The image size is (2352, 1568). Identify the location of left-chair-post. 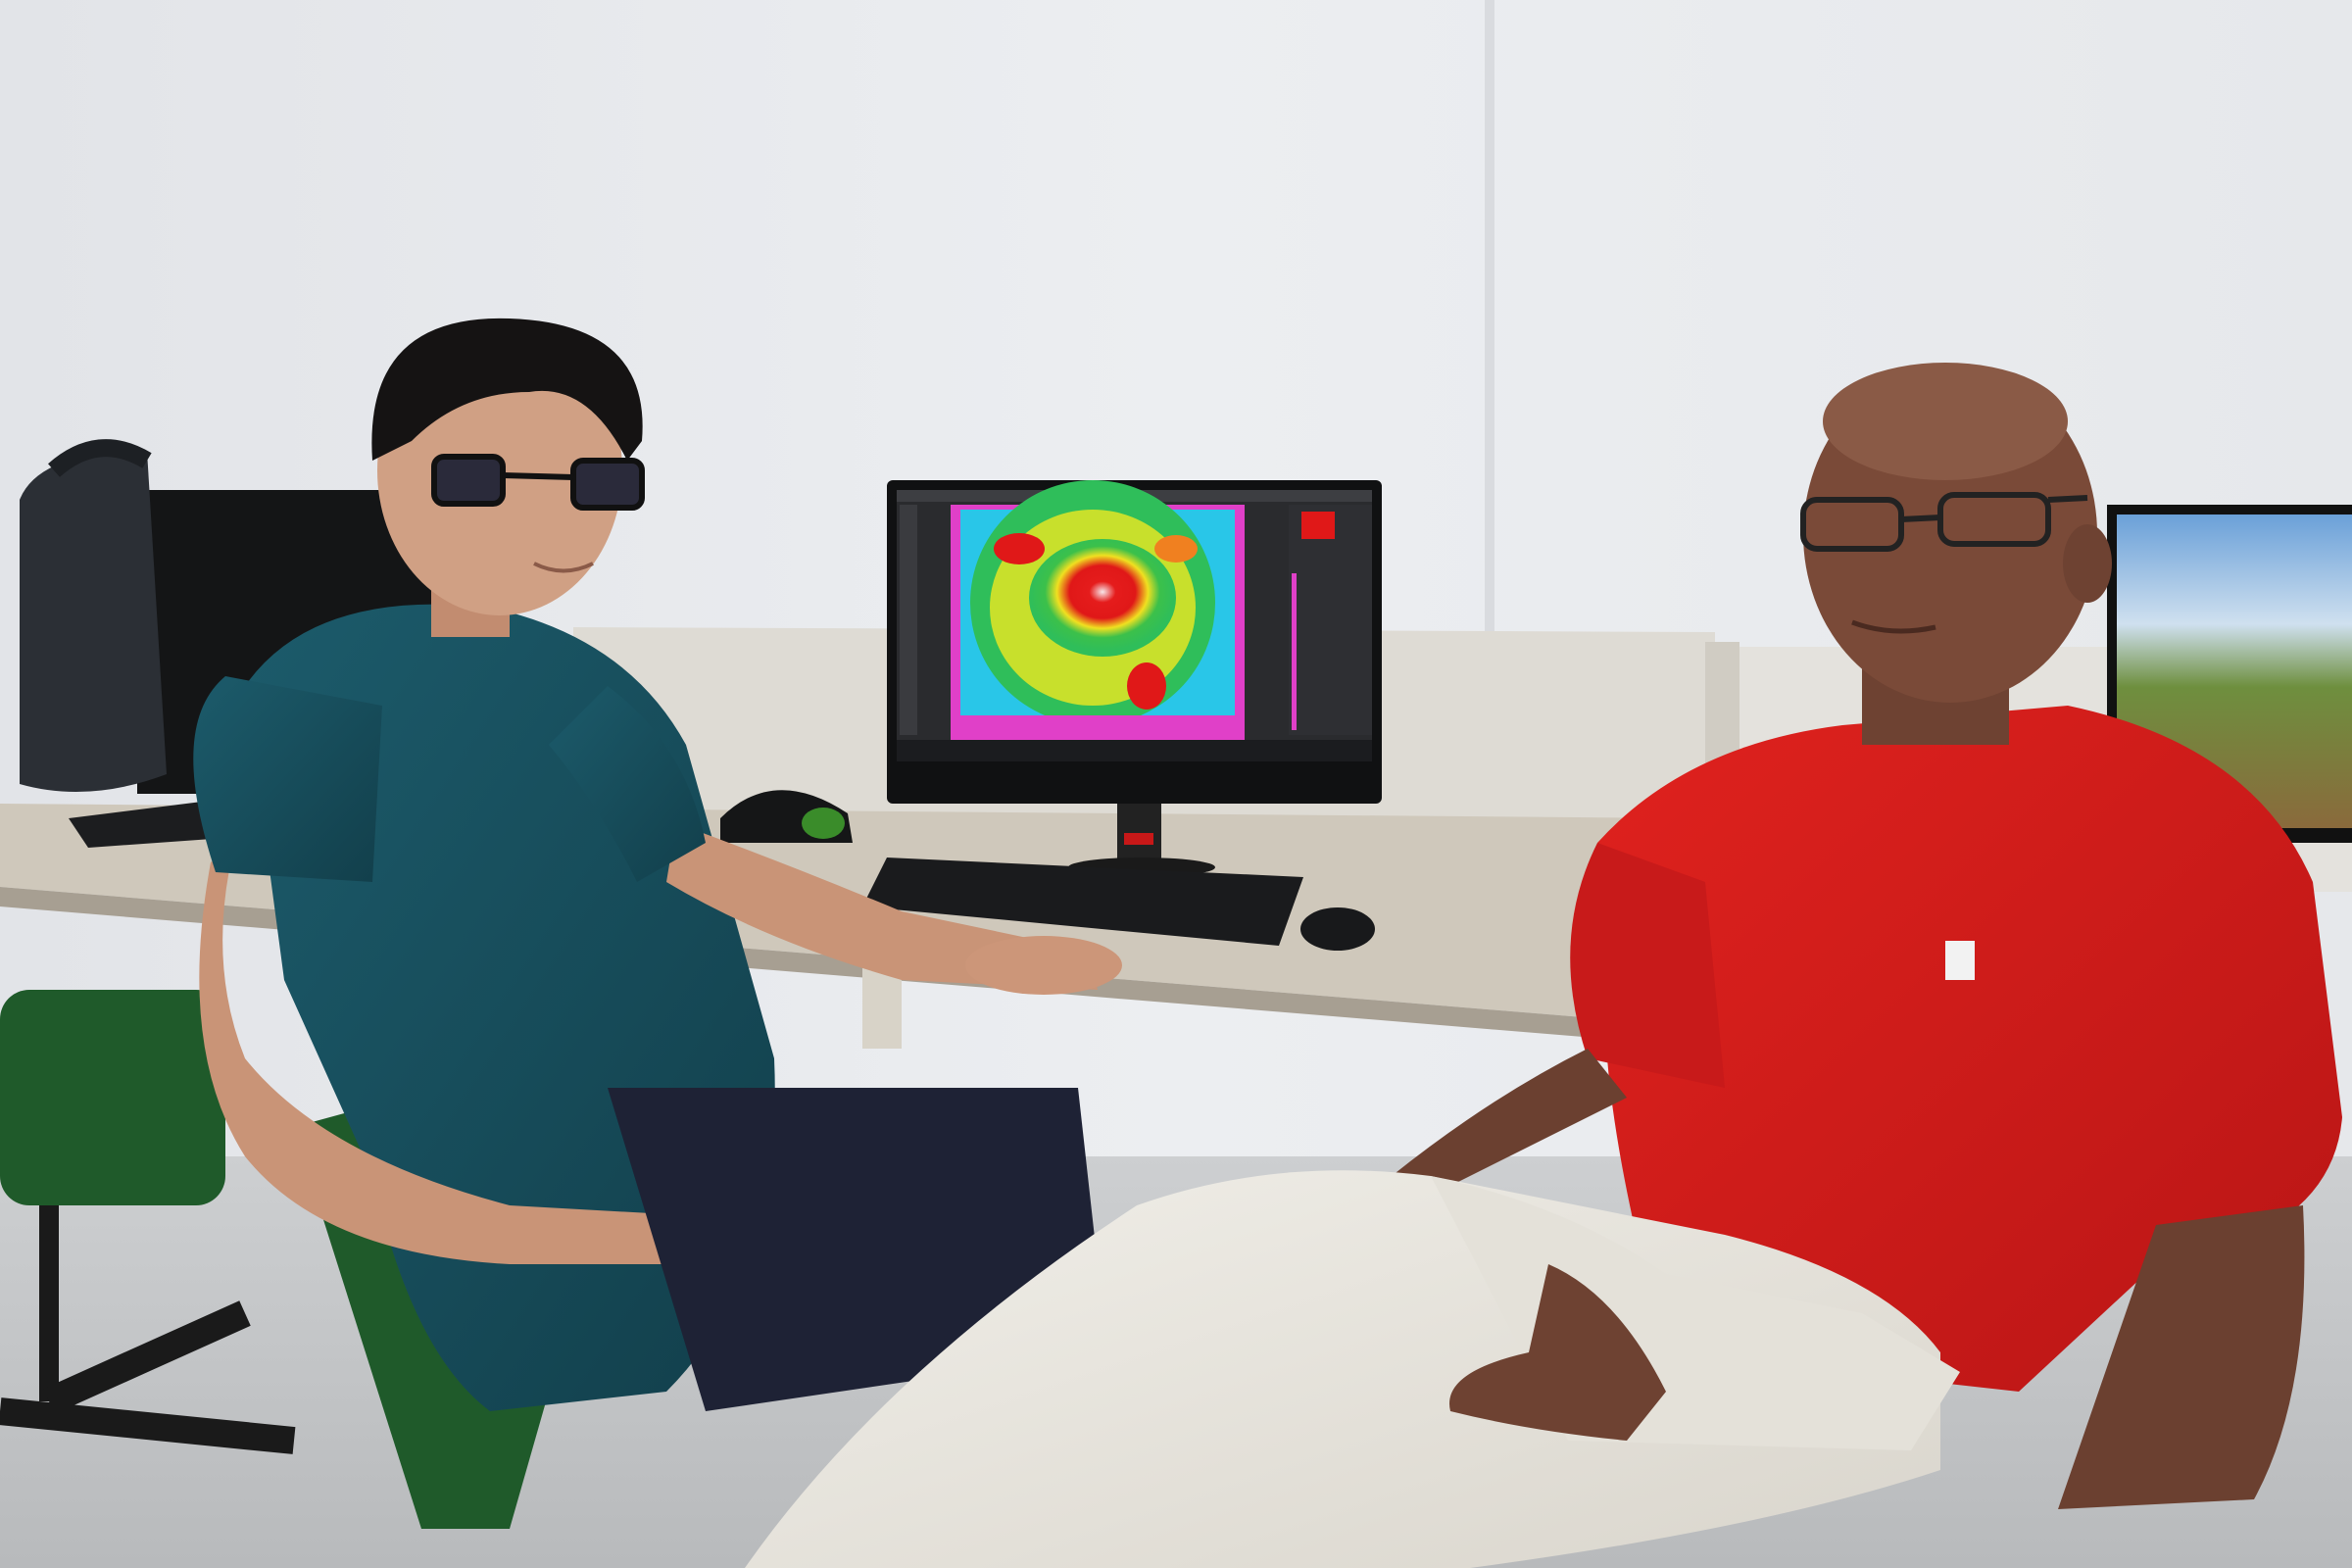
(49, 1303).